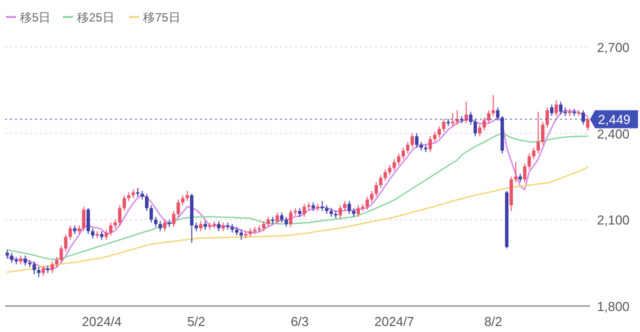 This screenshot has height=332, width=640. I want to click on x-tick-label: 2024/7, so click(394, 321).